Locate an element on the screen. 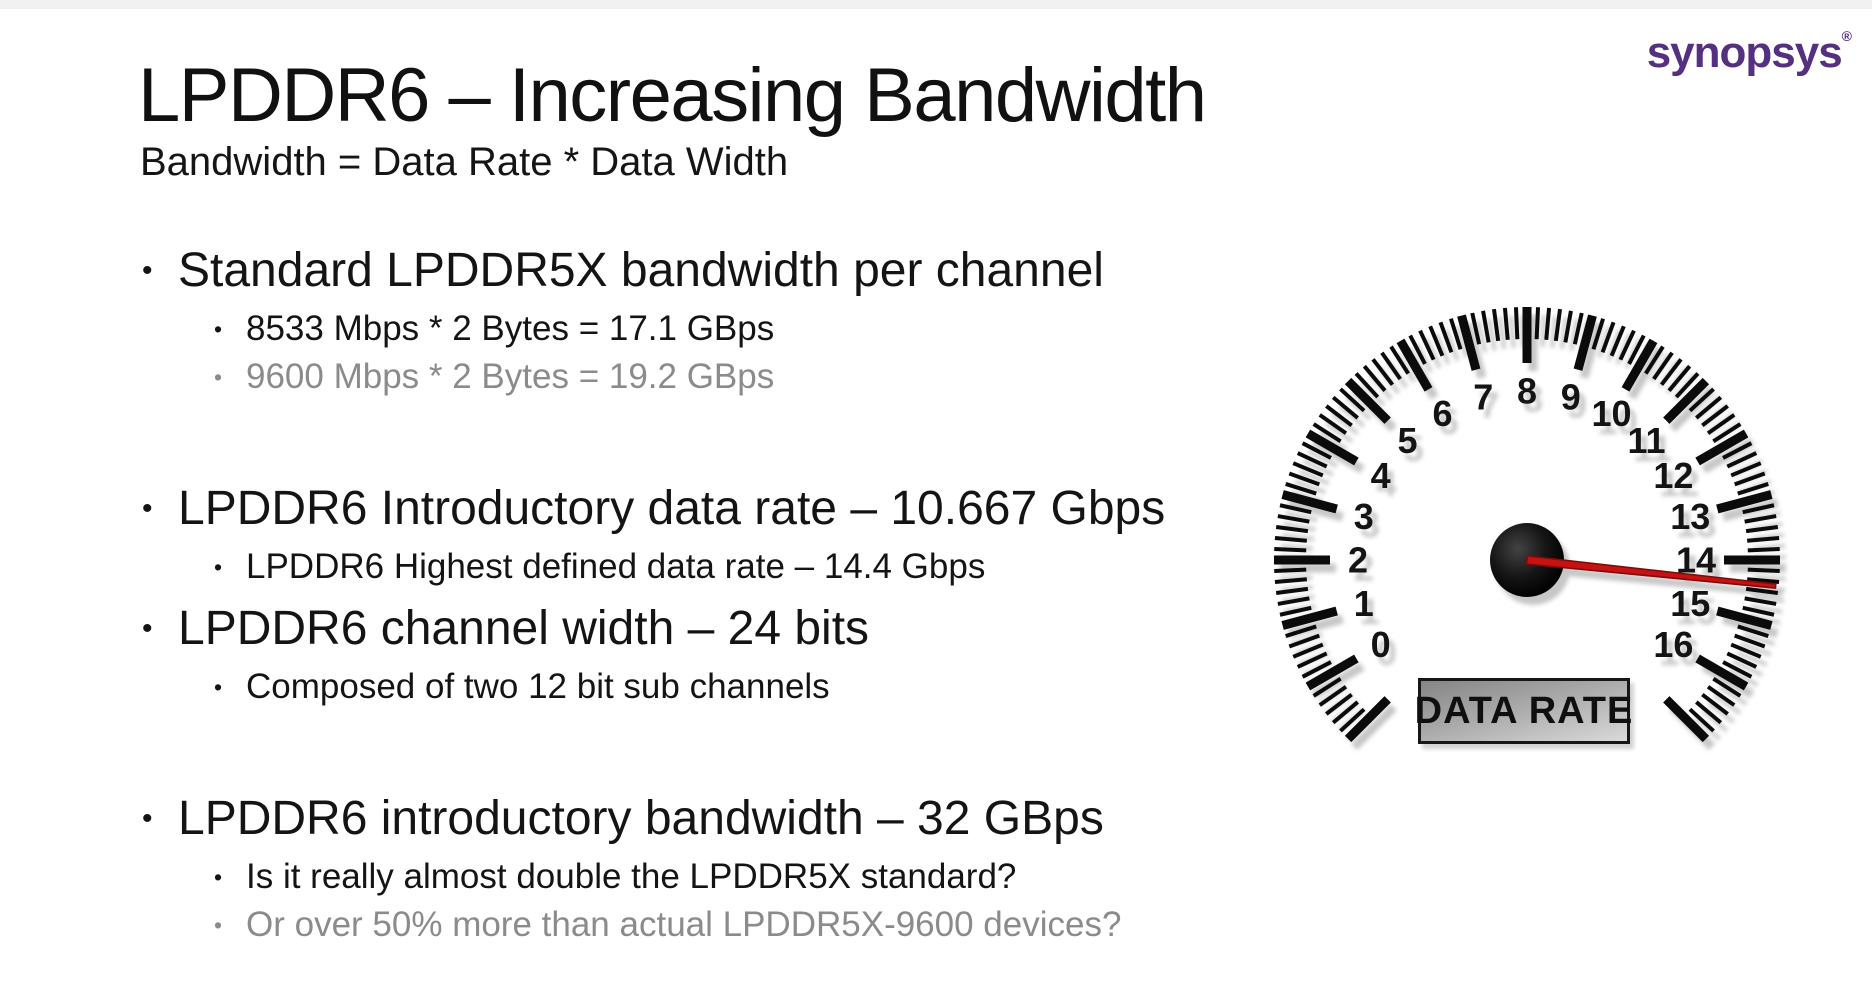 The width and height of the screenshot is (1872, 983). sub-bullet-item: • 9600 Mbps * 2 Bytes = 19.2 GBps is located at coordinates (748, 377).